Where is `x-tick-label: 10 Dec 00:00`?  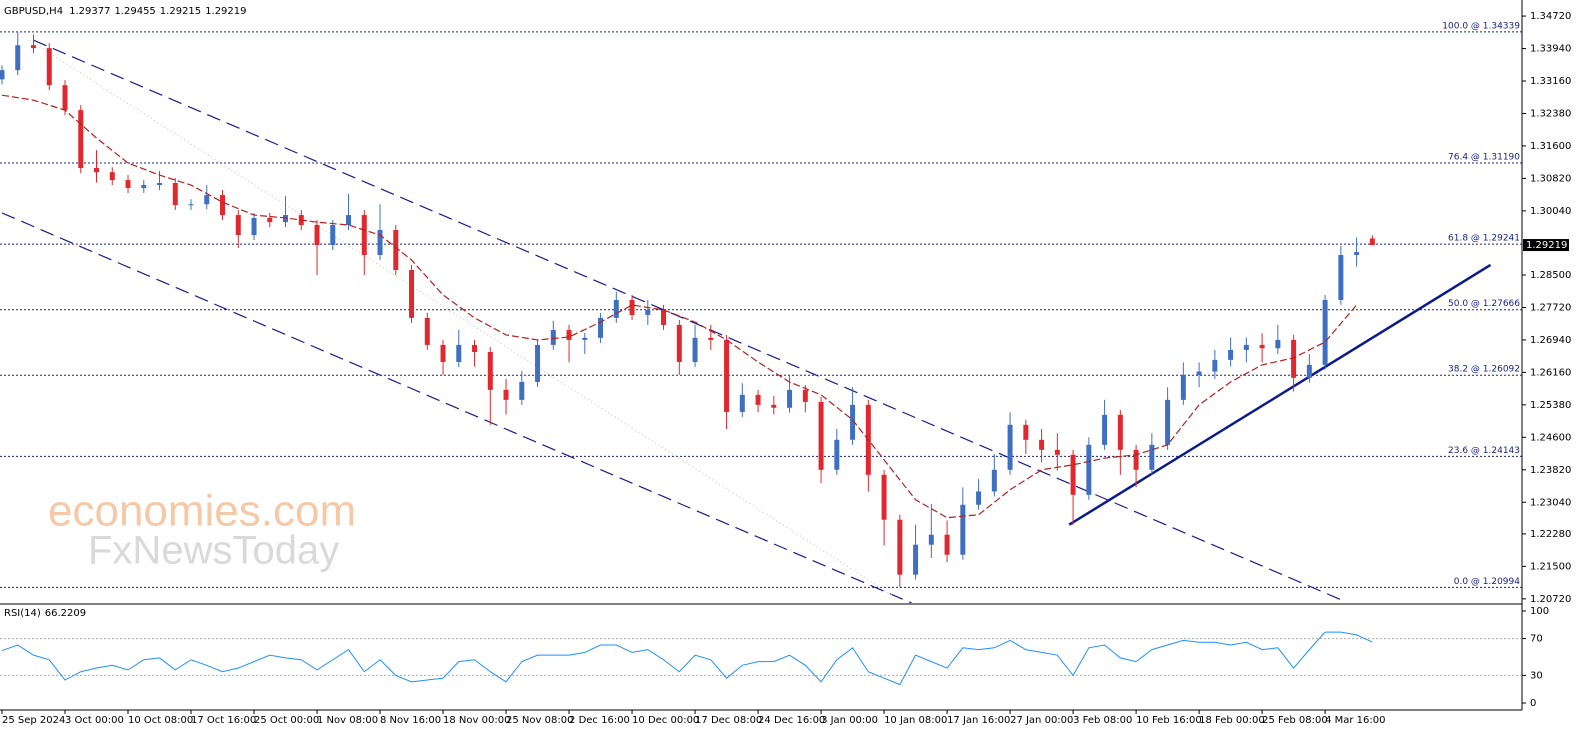
x-tick-label: 10 Dec 00:00 is located at coordinates (665, 720).